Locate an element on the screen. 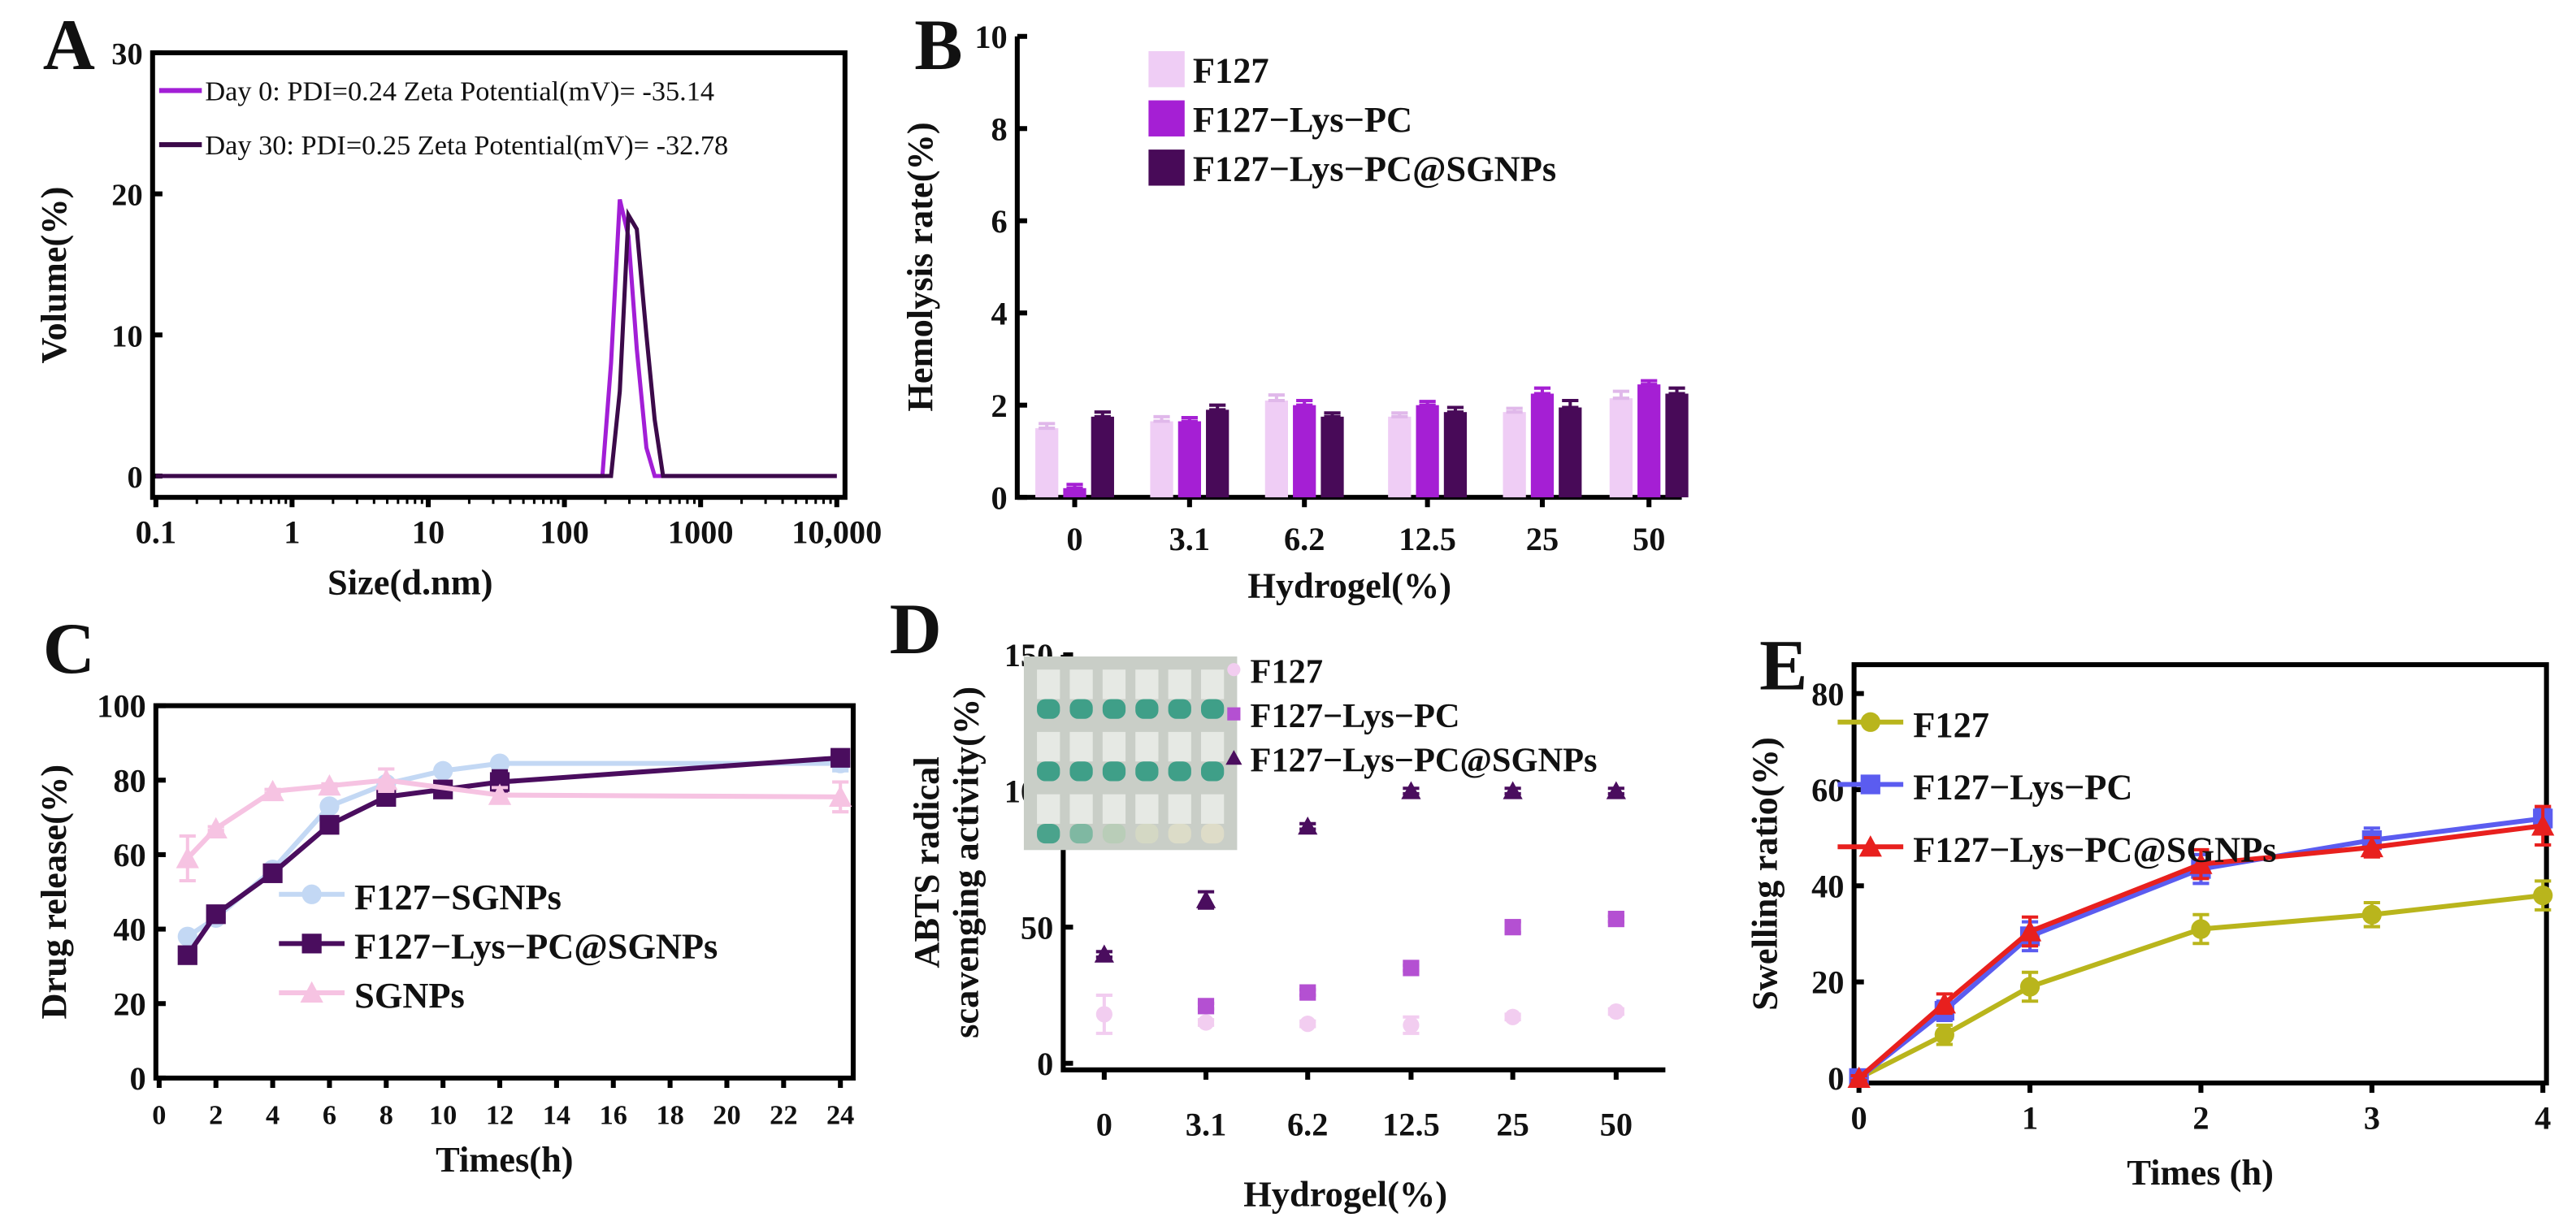 Image resolution: width=2576 pixels, height=1226 pixels. y-tick-label: 0 is located at coordinates (1045, 1064).